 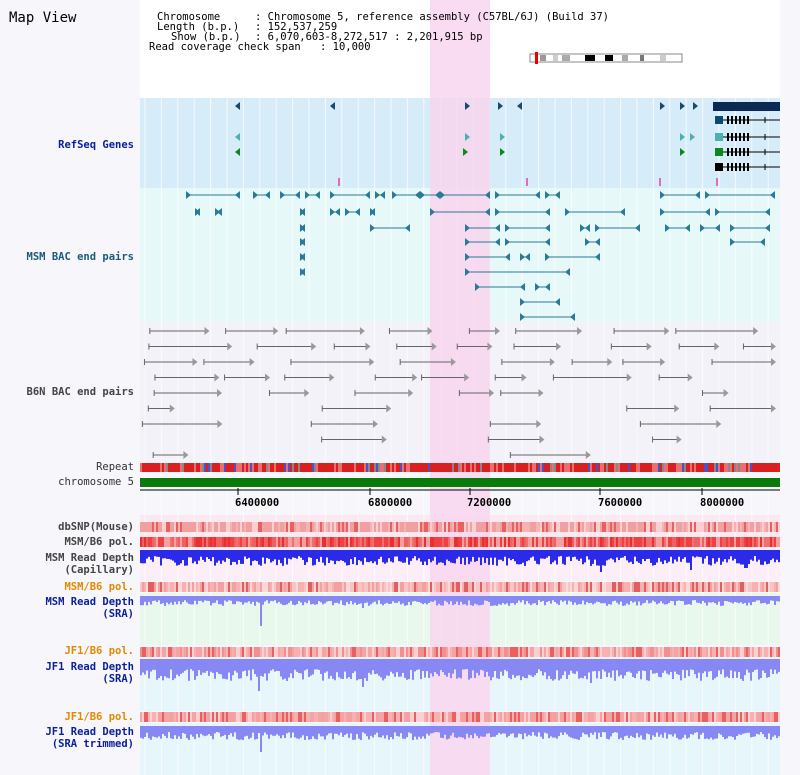 I want to click on ideogram-band, so click(x=543, y=58).